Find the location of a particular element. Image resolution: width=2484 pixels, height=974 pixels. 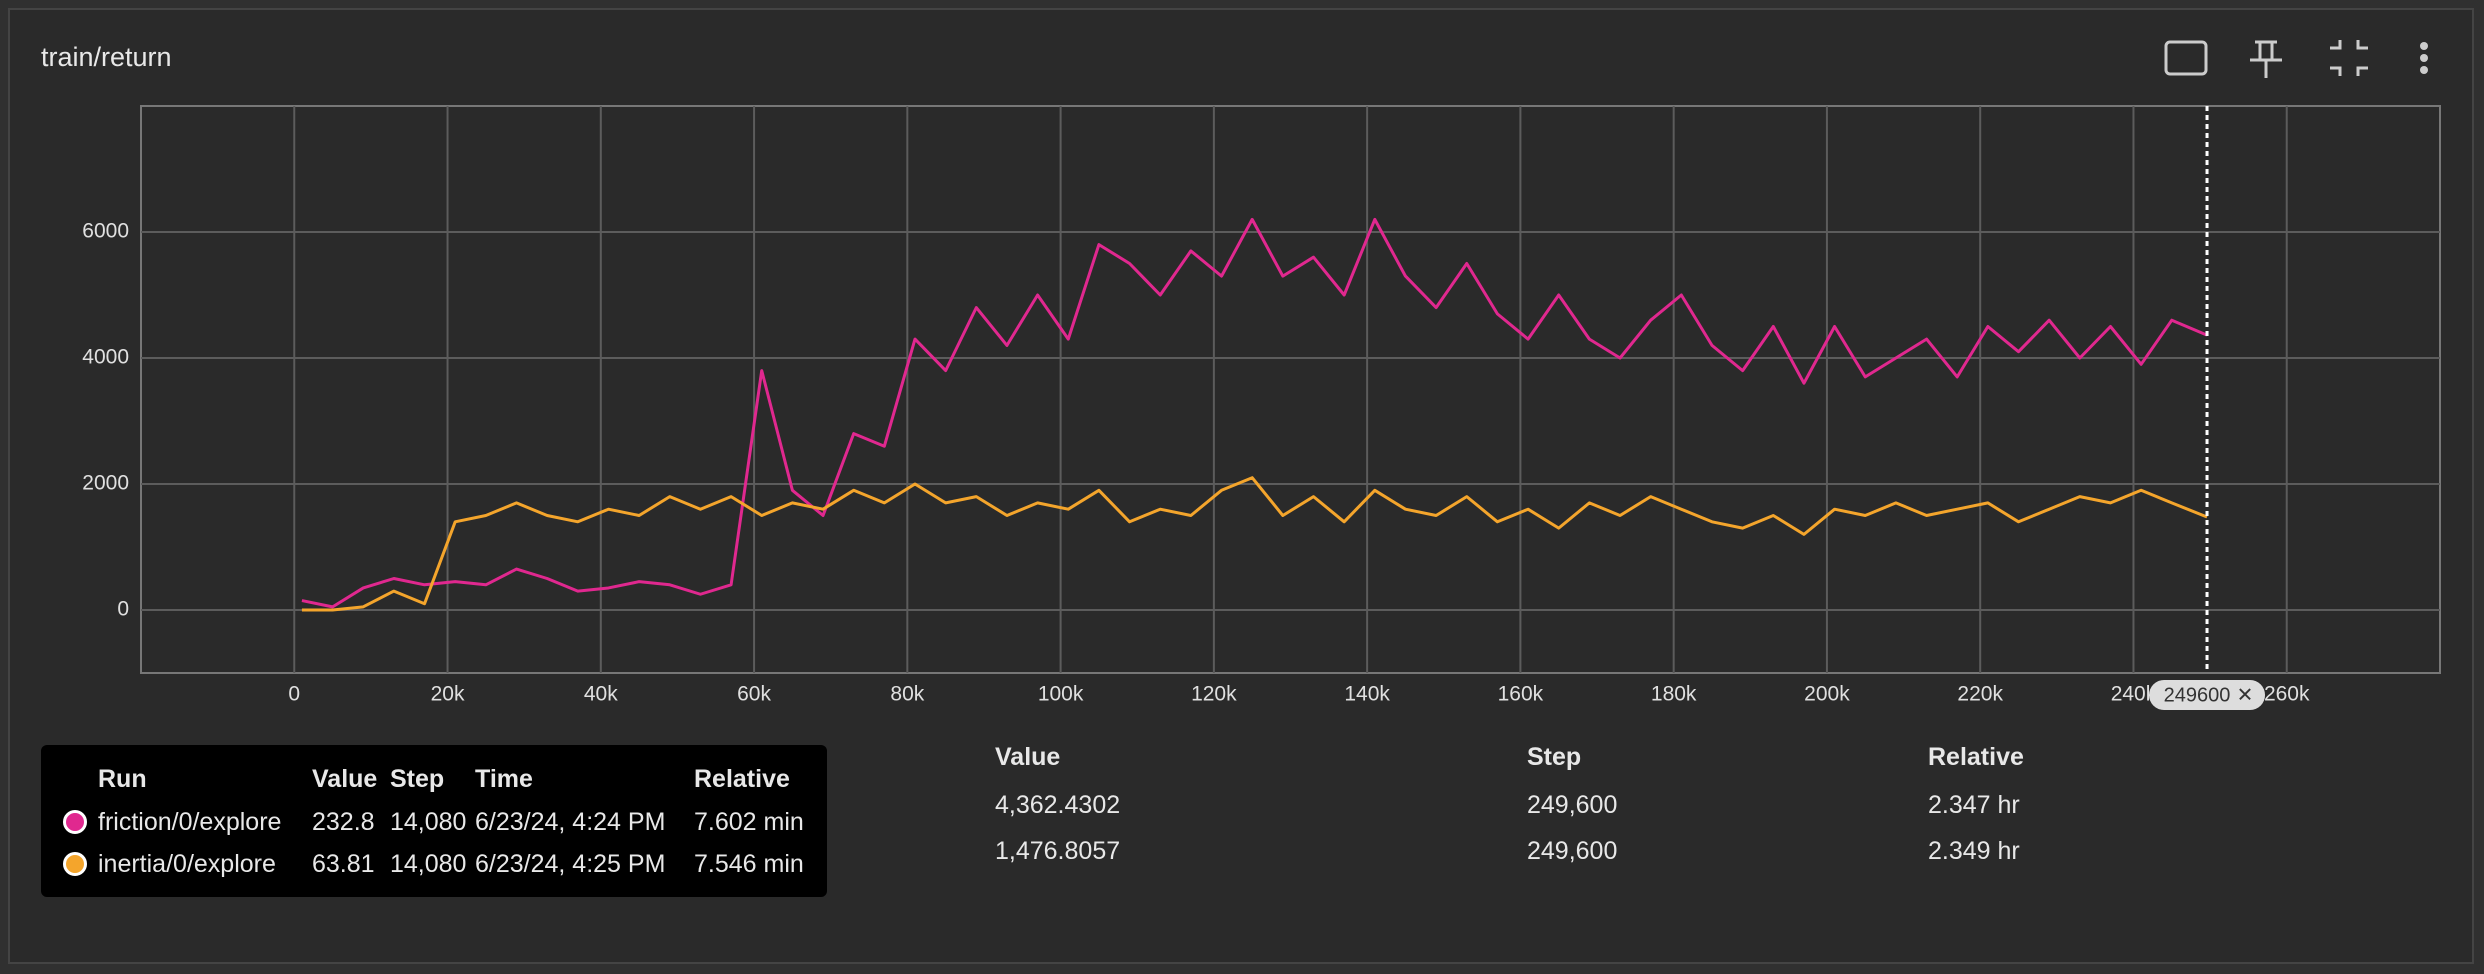

series-line is located at coordinates (1254, 544).